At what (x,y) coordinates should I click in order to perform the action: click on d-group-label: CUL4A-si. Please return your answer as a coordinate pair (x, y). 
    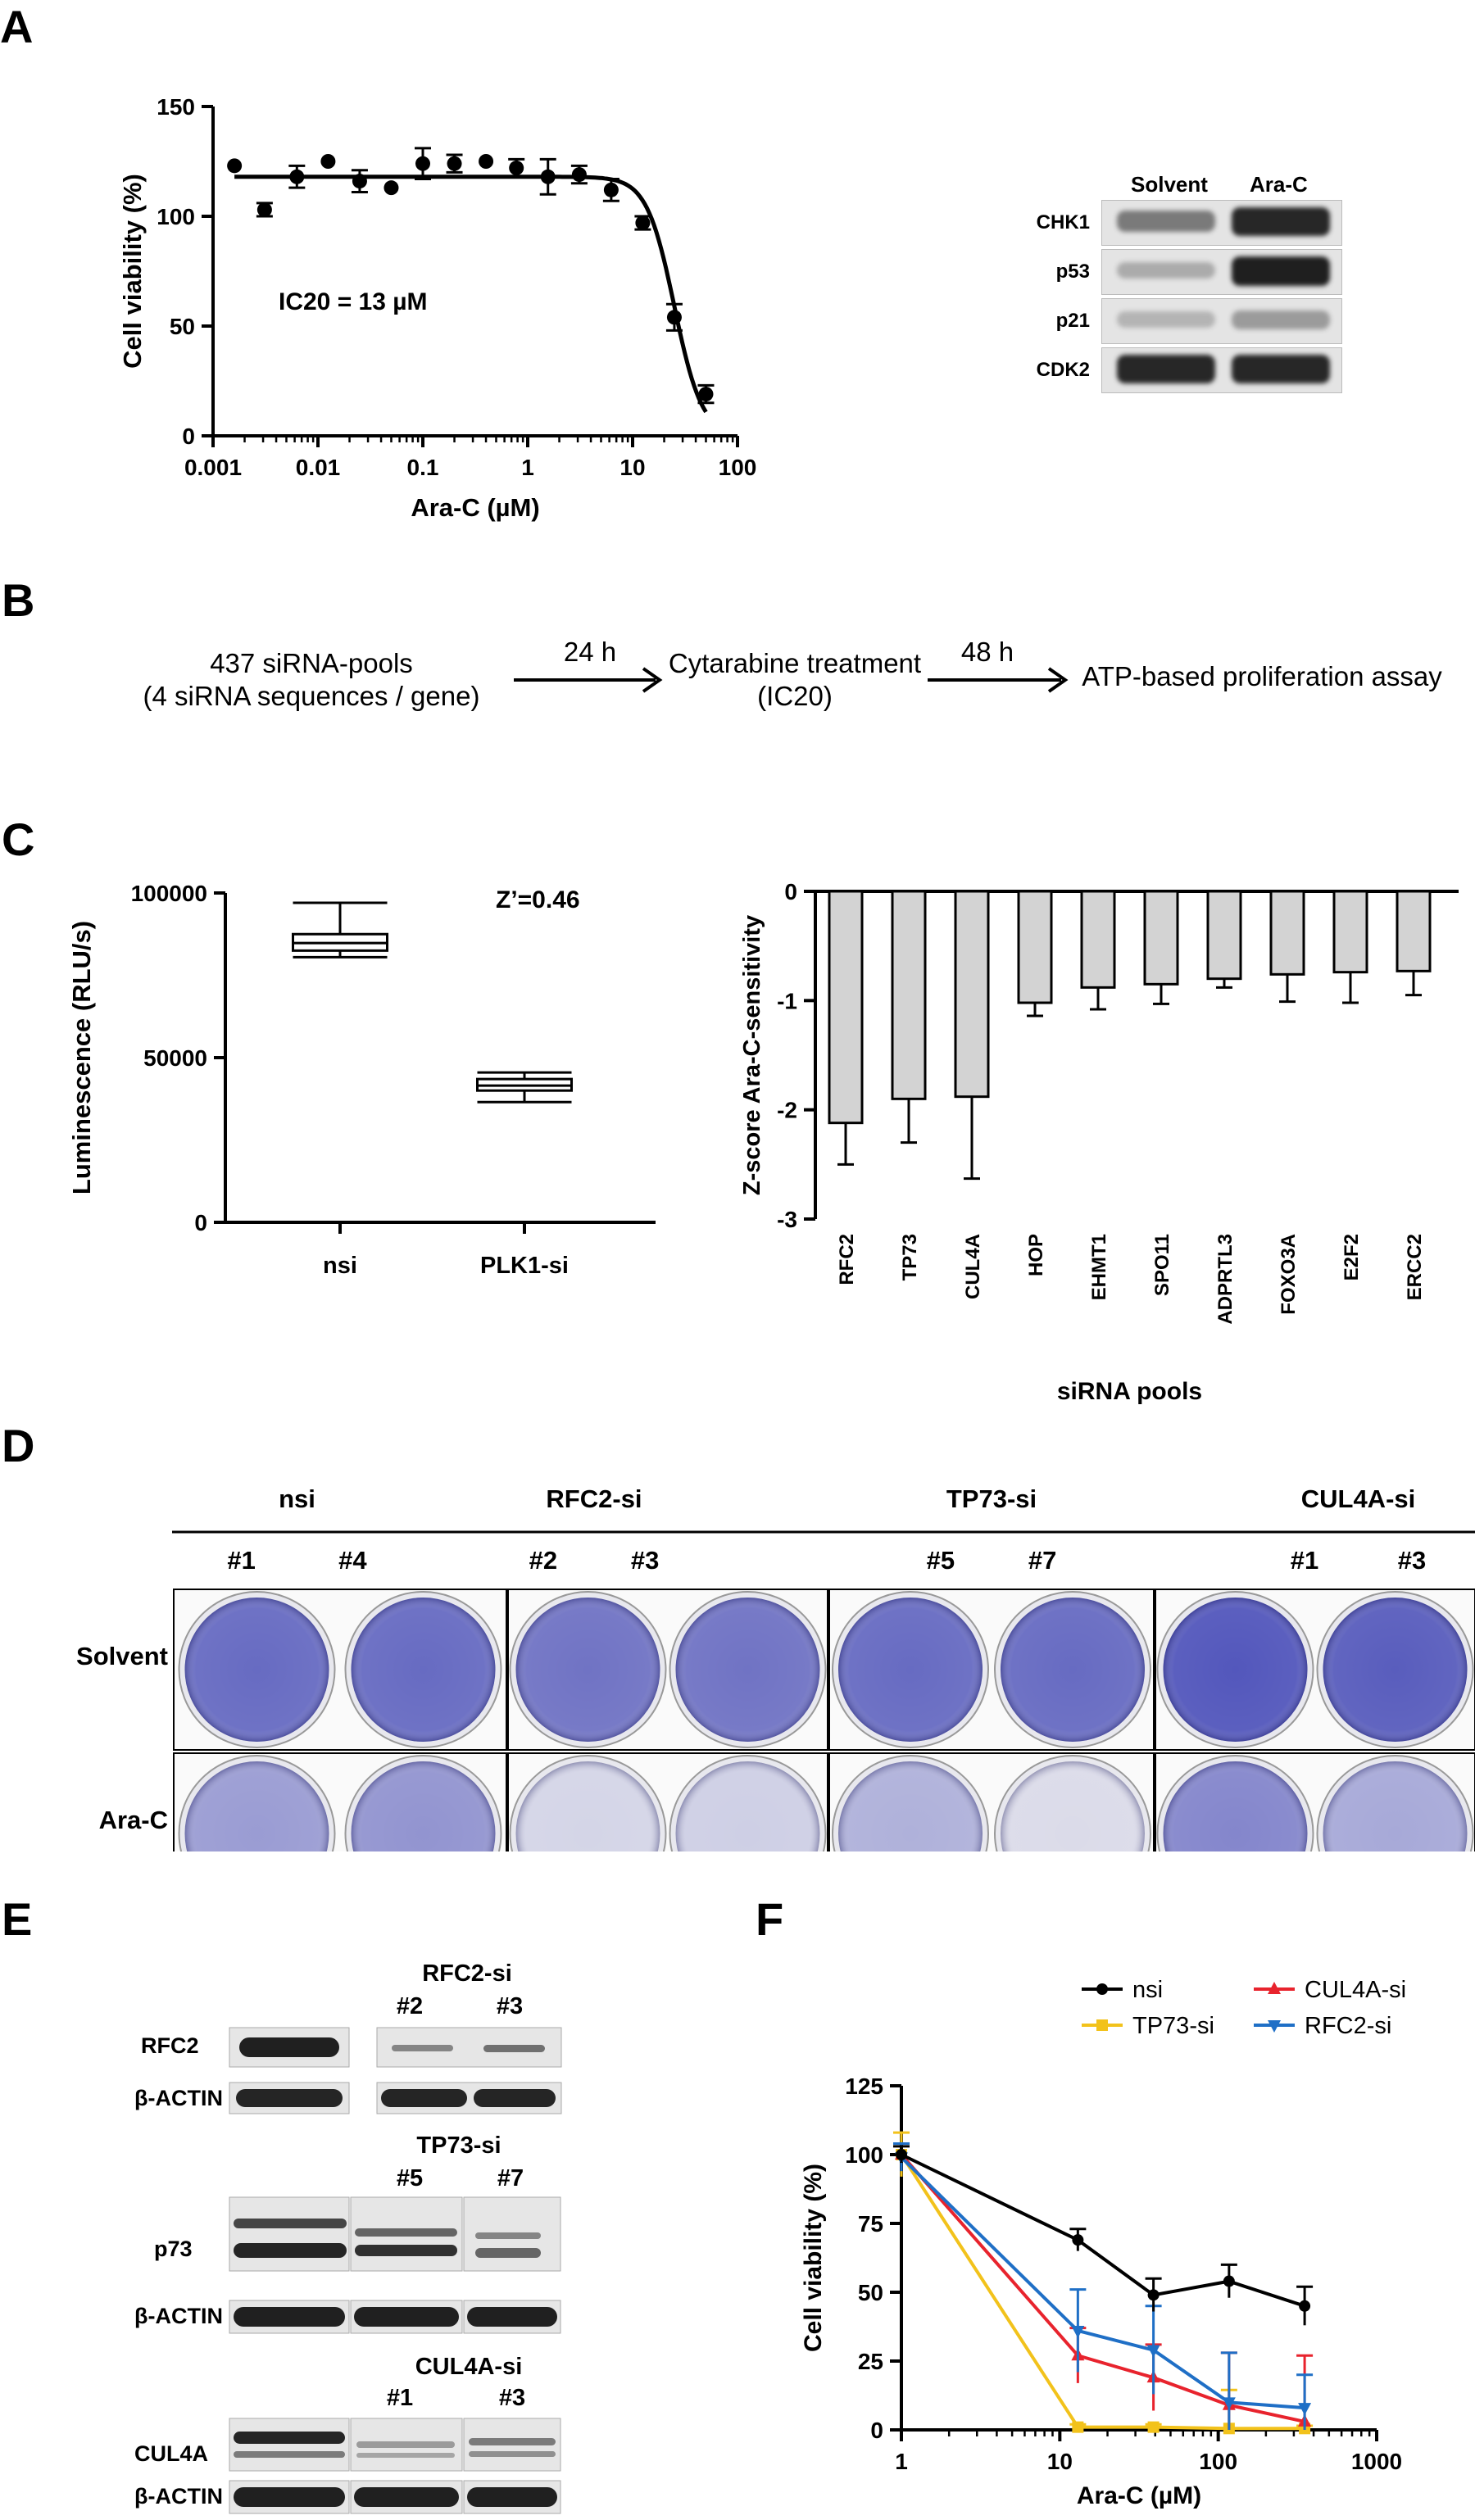
    Looking at the image, I should click on (1358, 1498).